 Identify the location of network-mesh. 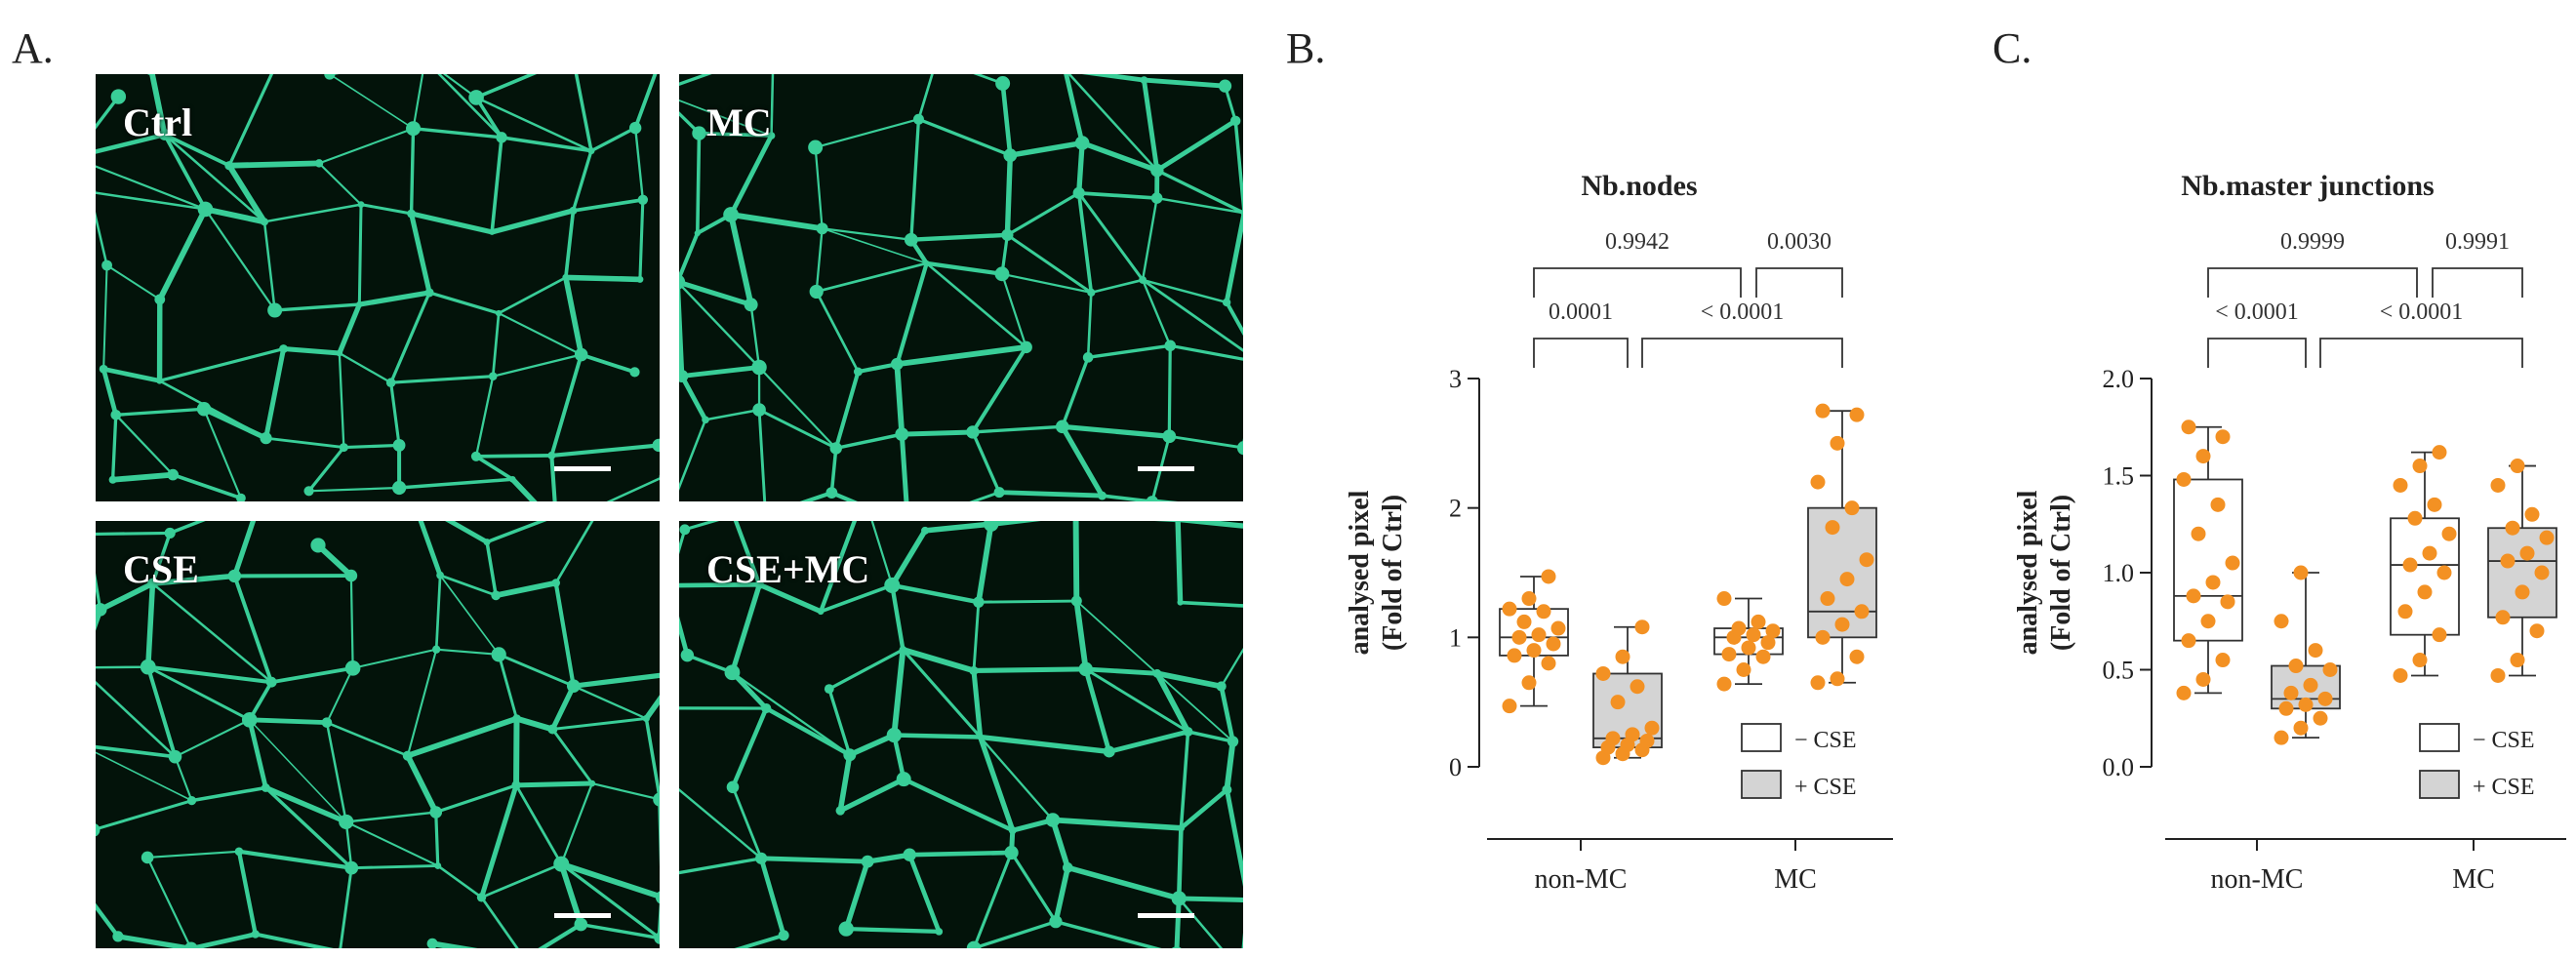
(378, 734).